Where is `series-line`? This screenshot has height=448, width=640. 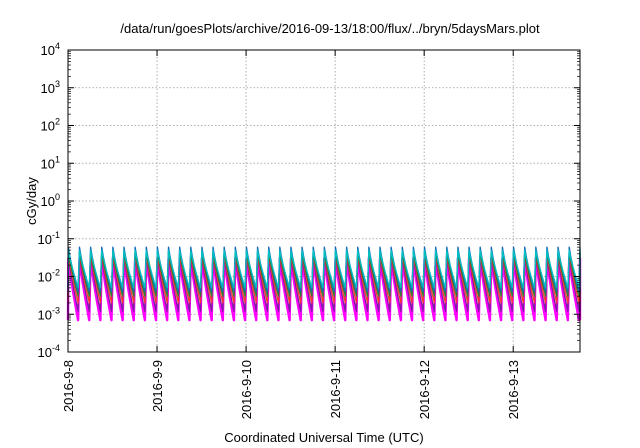
series-line is located at coordinates (324, 269).